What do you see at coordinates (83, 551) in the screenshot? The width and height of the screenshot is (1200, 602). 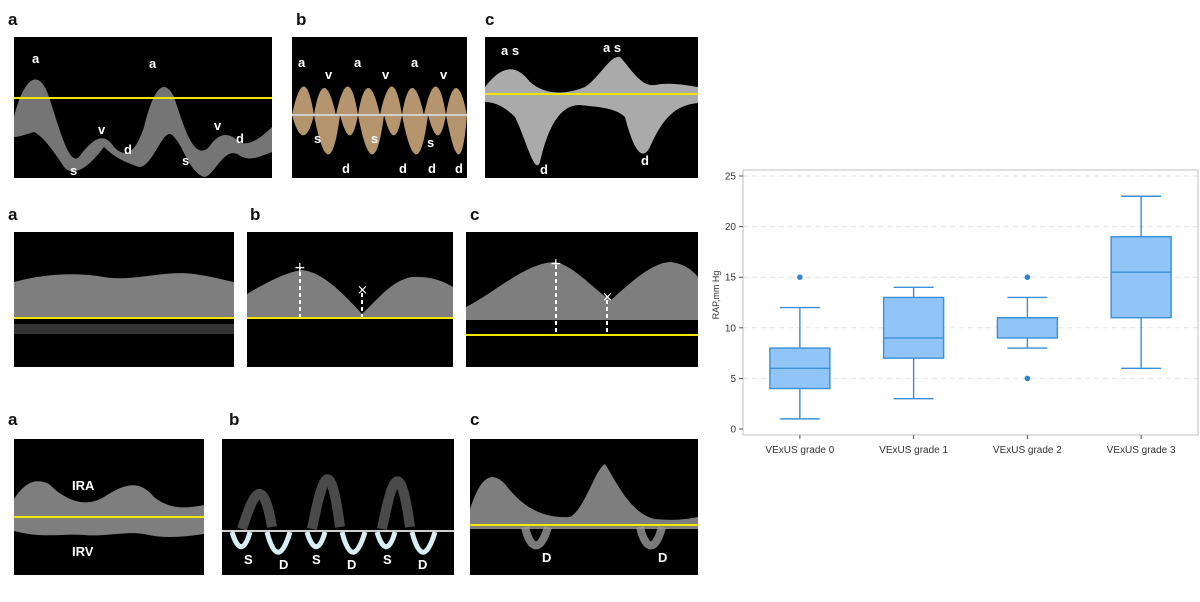 I see `wave-label: IRV` at bounding box center [83, 551].